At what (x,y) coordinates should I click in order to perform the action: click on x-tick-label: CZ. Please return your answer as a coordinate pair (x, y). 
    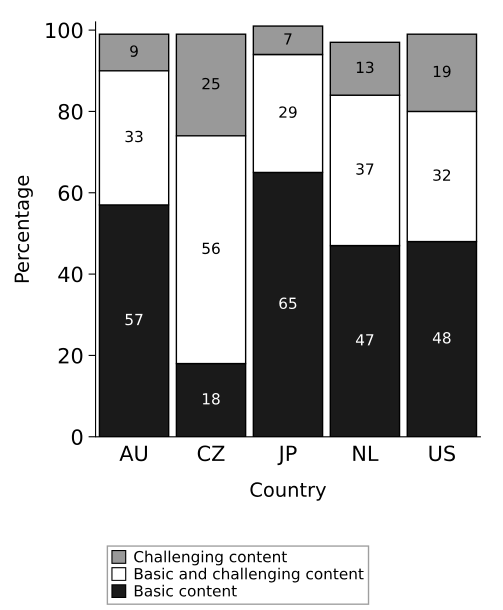
    Looking at the image, I should click on (211, 453).